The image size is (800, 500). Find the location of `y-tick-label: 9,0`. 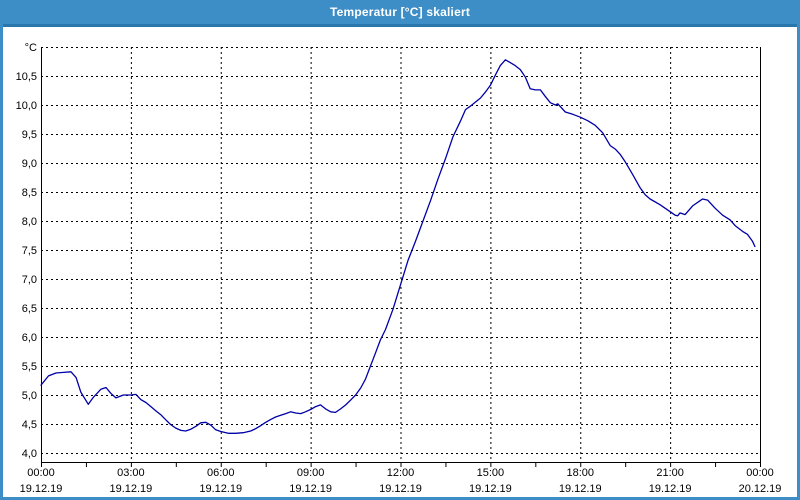

y-tick-label: 9,0 is located at coordinates (29, 164).